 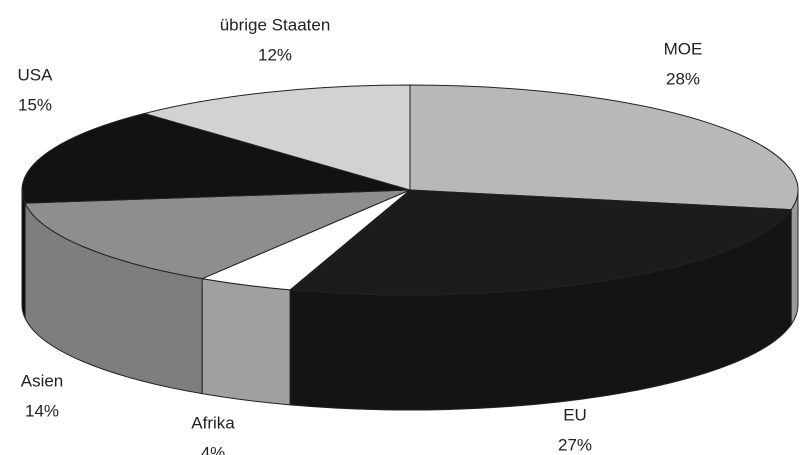 What do you see at coordinates (683, 48) in the screenshot?
I see `slice-label: MOE` at bounding box center [683, 48].